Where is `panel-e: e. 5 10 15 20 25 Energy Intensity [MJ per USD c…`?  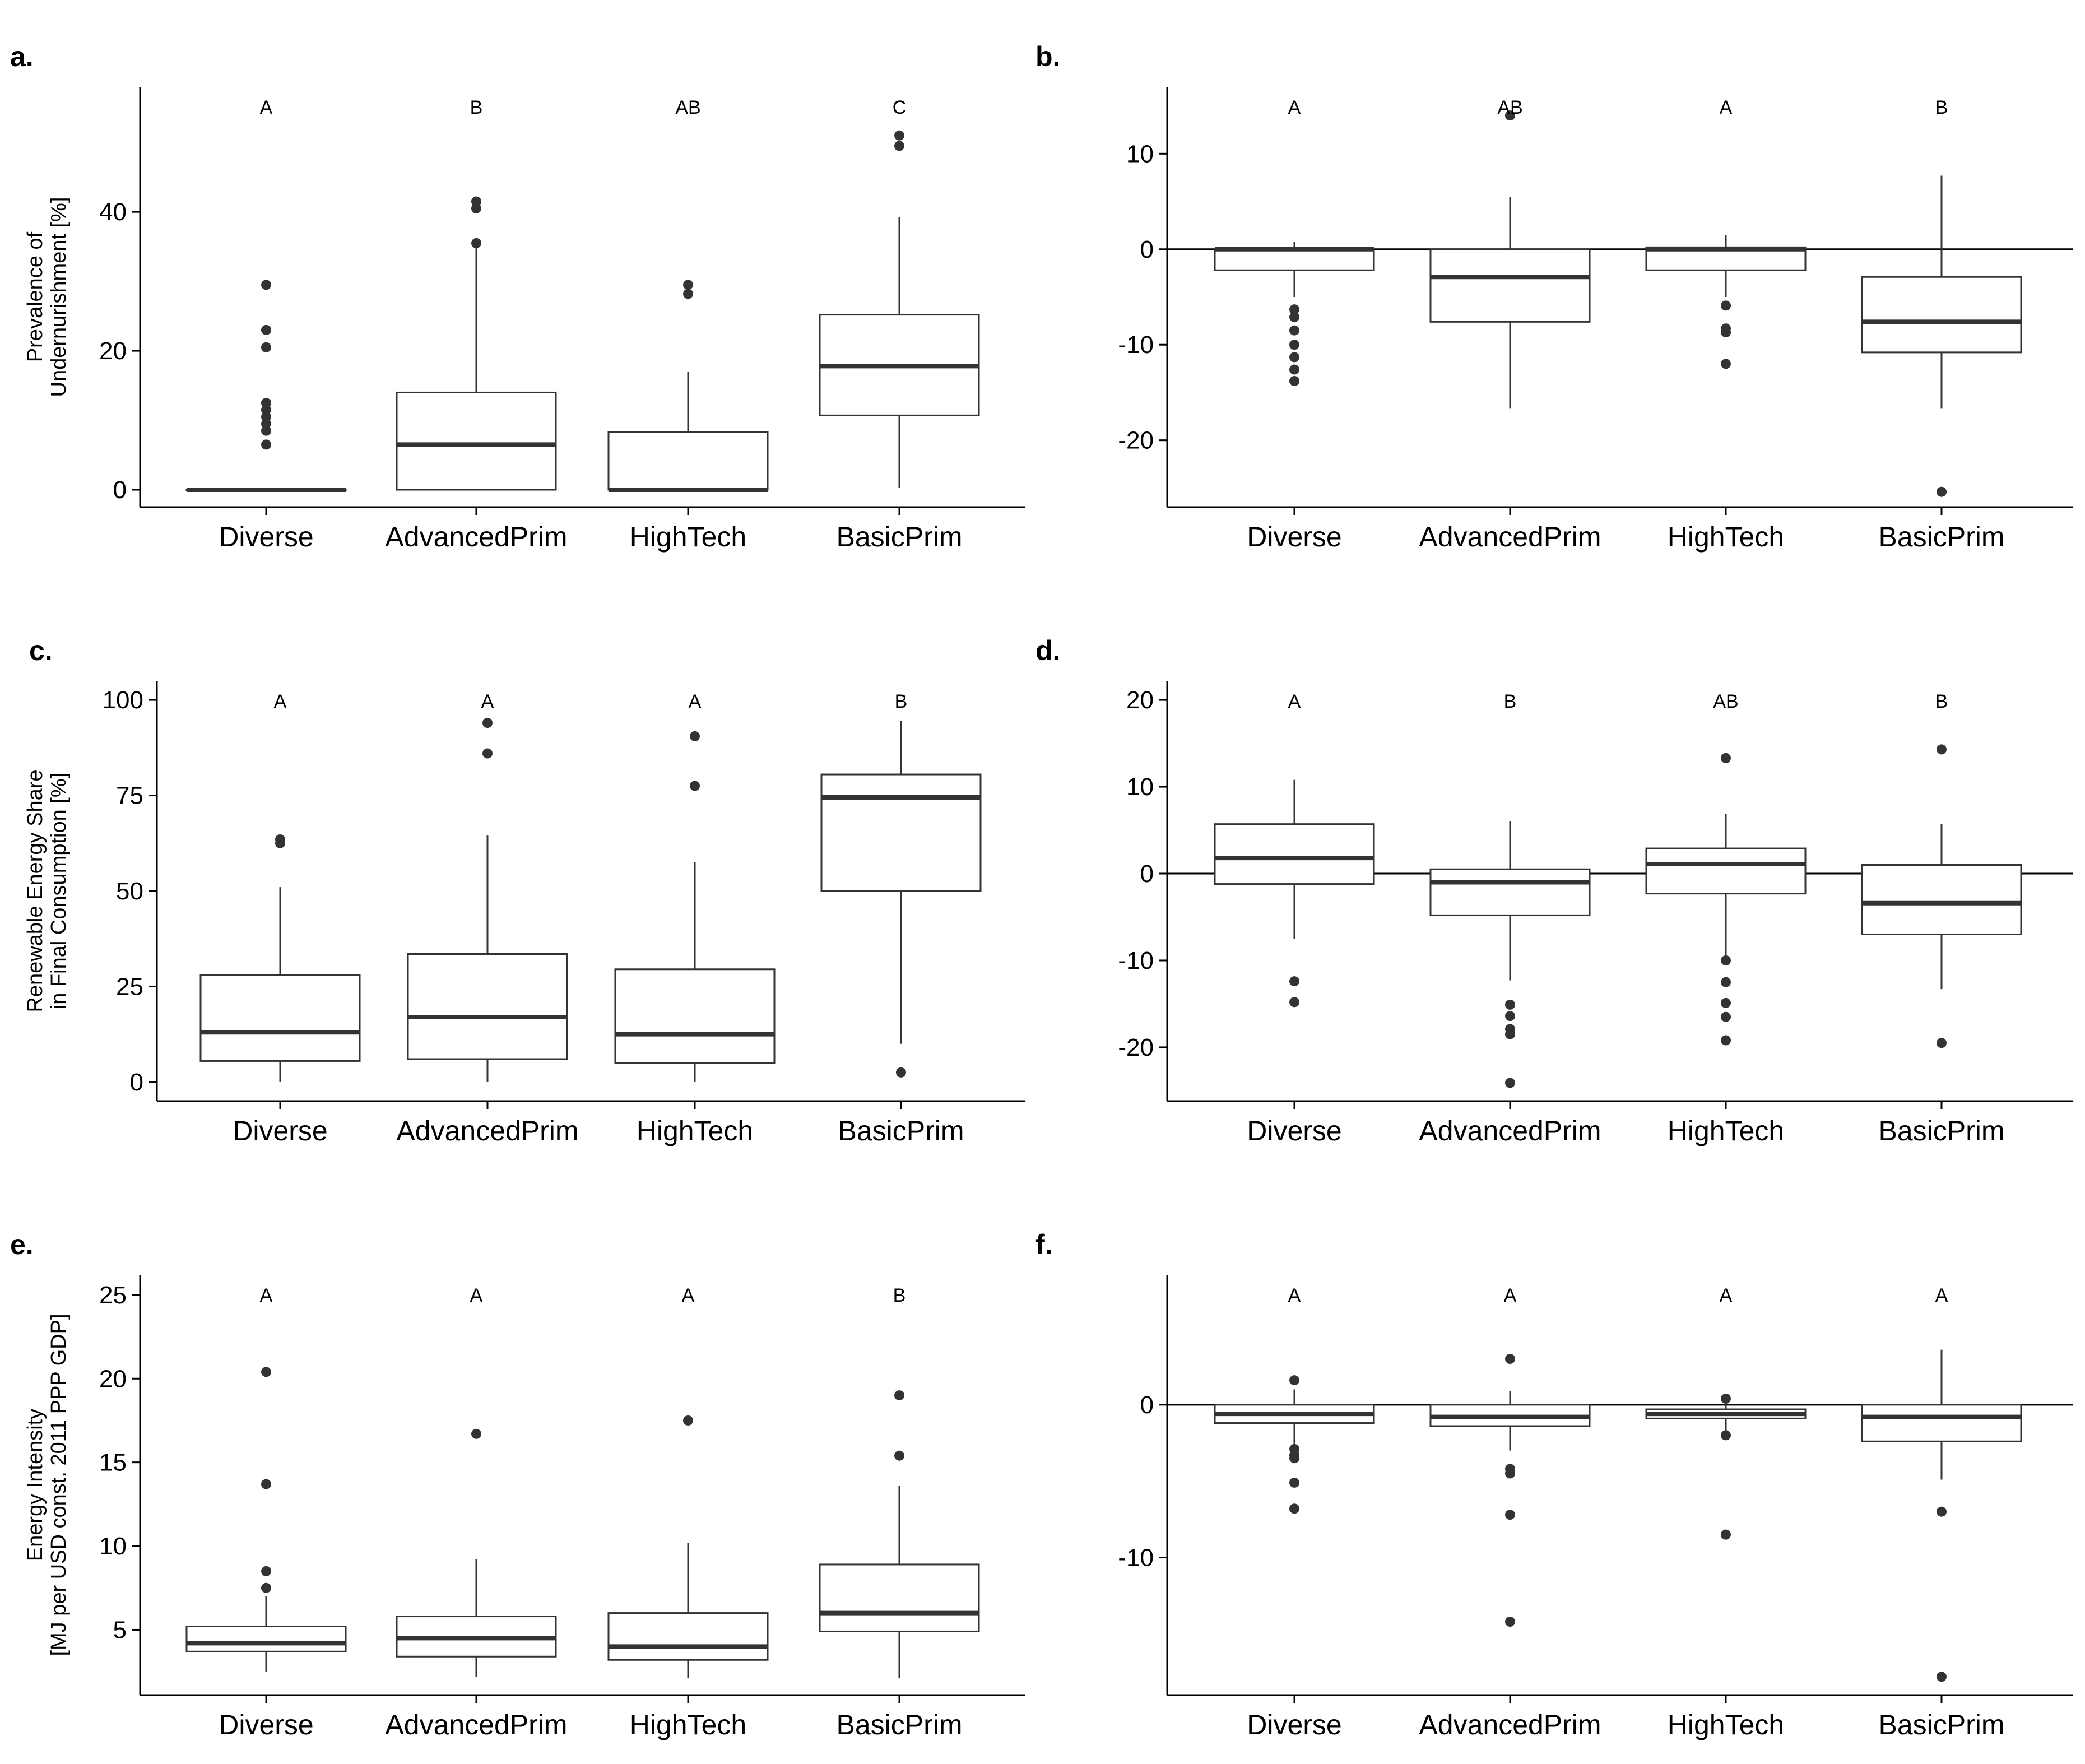 panel-e: e. 5 10 15 20 25 Energy Intensity [MJ per USD c… is located at coordinates (518, 1484).